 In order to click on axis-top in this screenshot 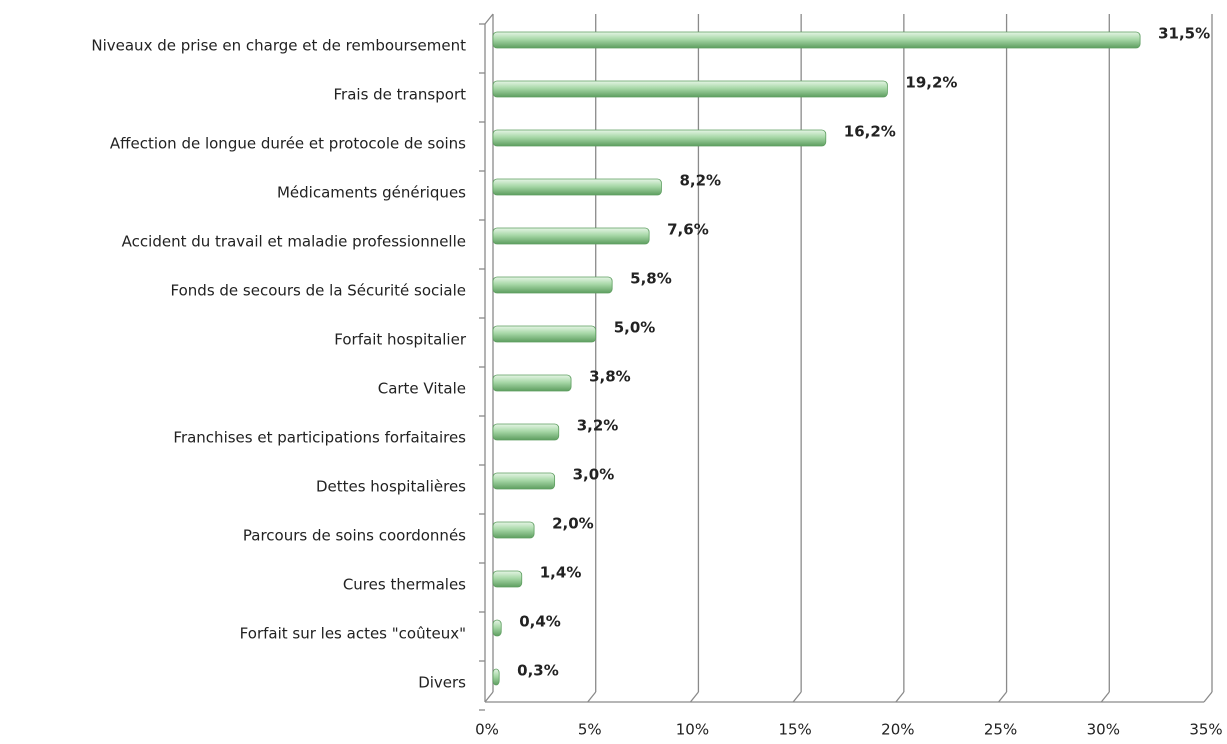, I will do `click(489, 19)`.